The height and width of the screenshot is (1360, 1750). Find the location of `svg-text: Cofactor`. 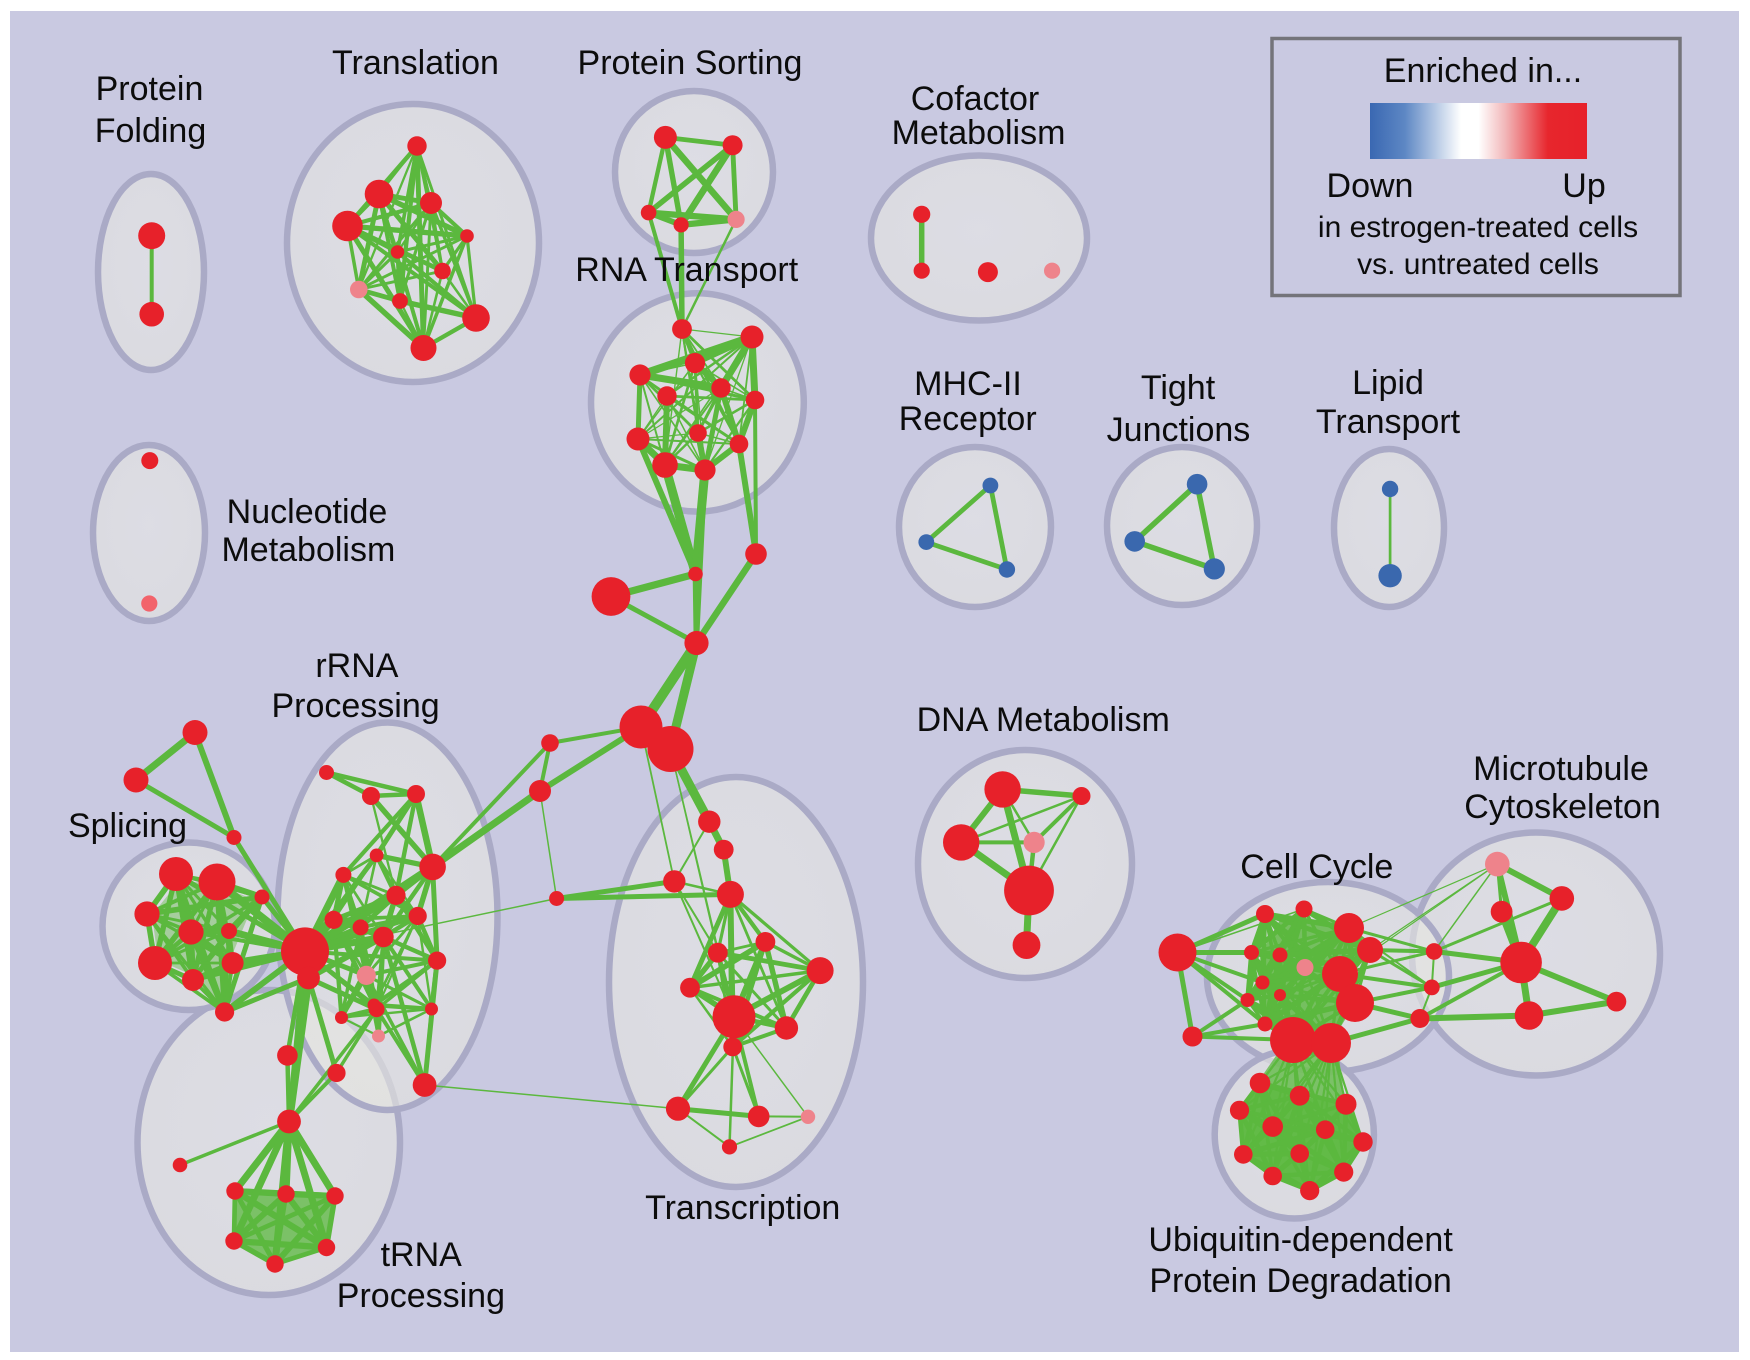

svg-text: Cofactor is located at coordinates (975, 99).